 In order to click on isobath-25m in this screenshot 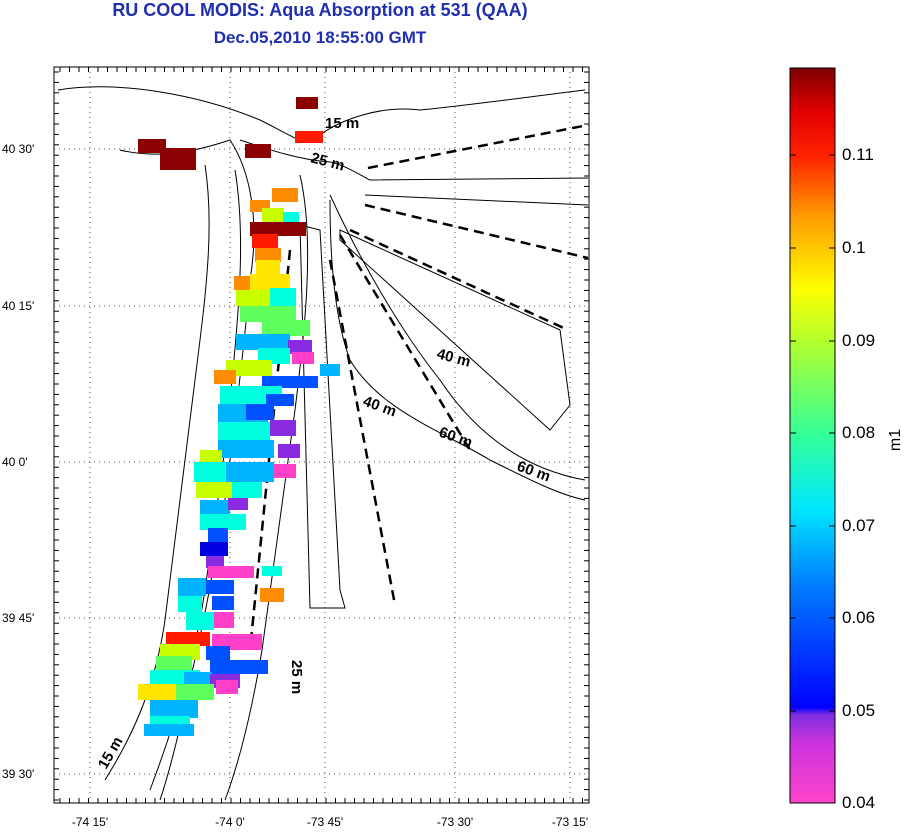, I will do `click(266, 487)`.